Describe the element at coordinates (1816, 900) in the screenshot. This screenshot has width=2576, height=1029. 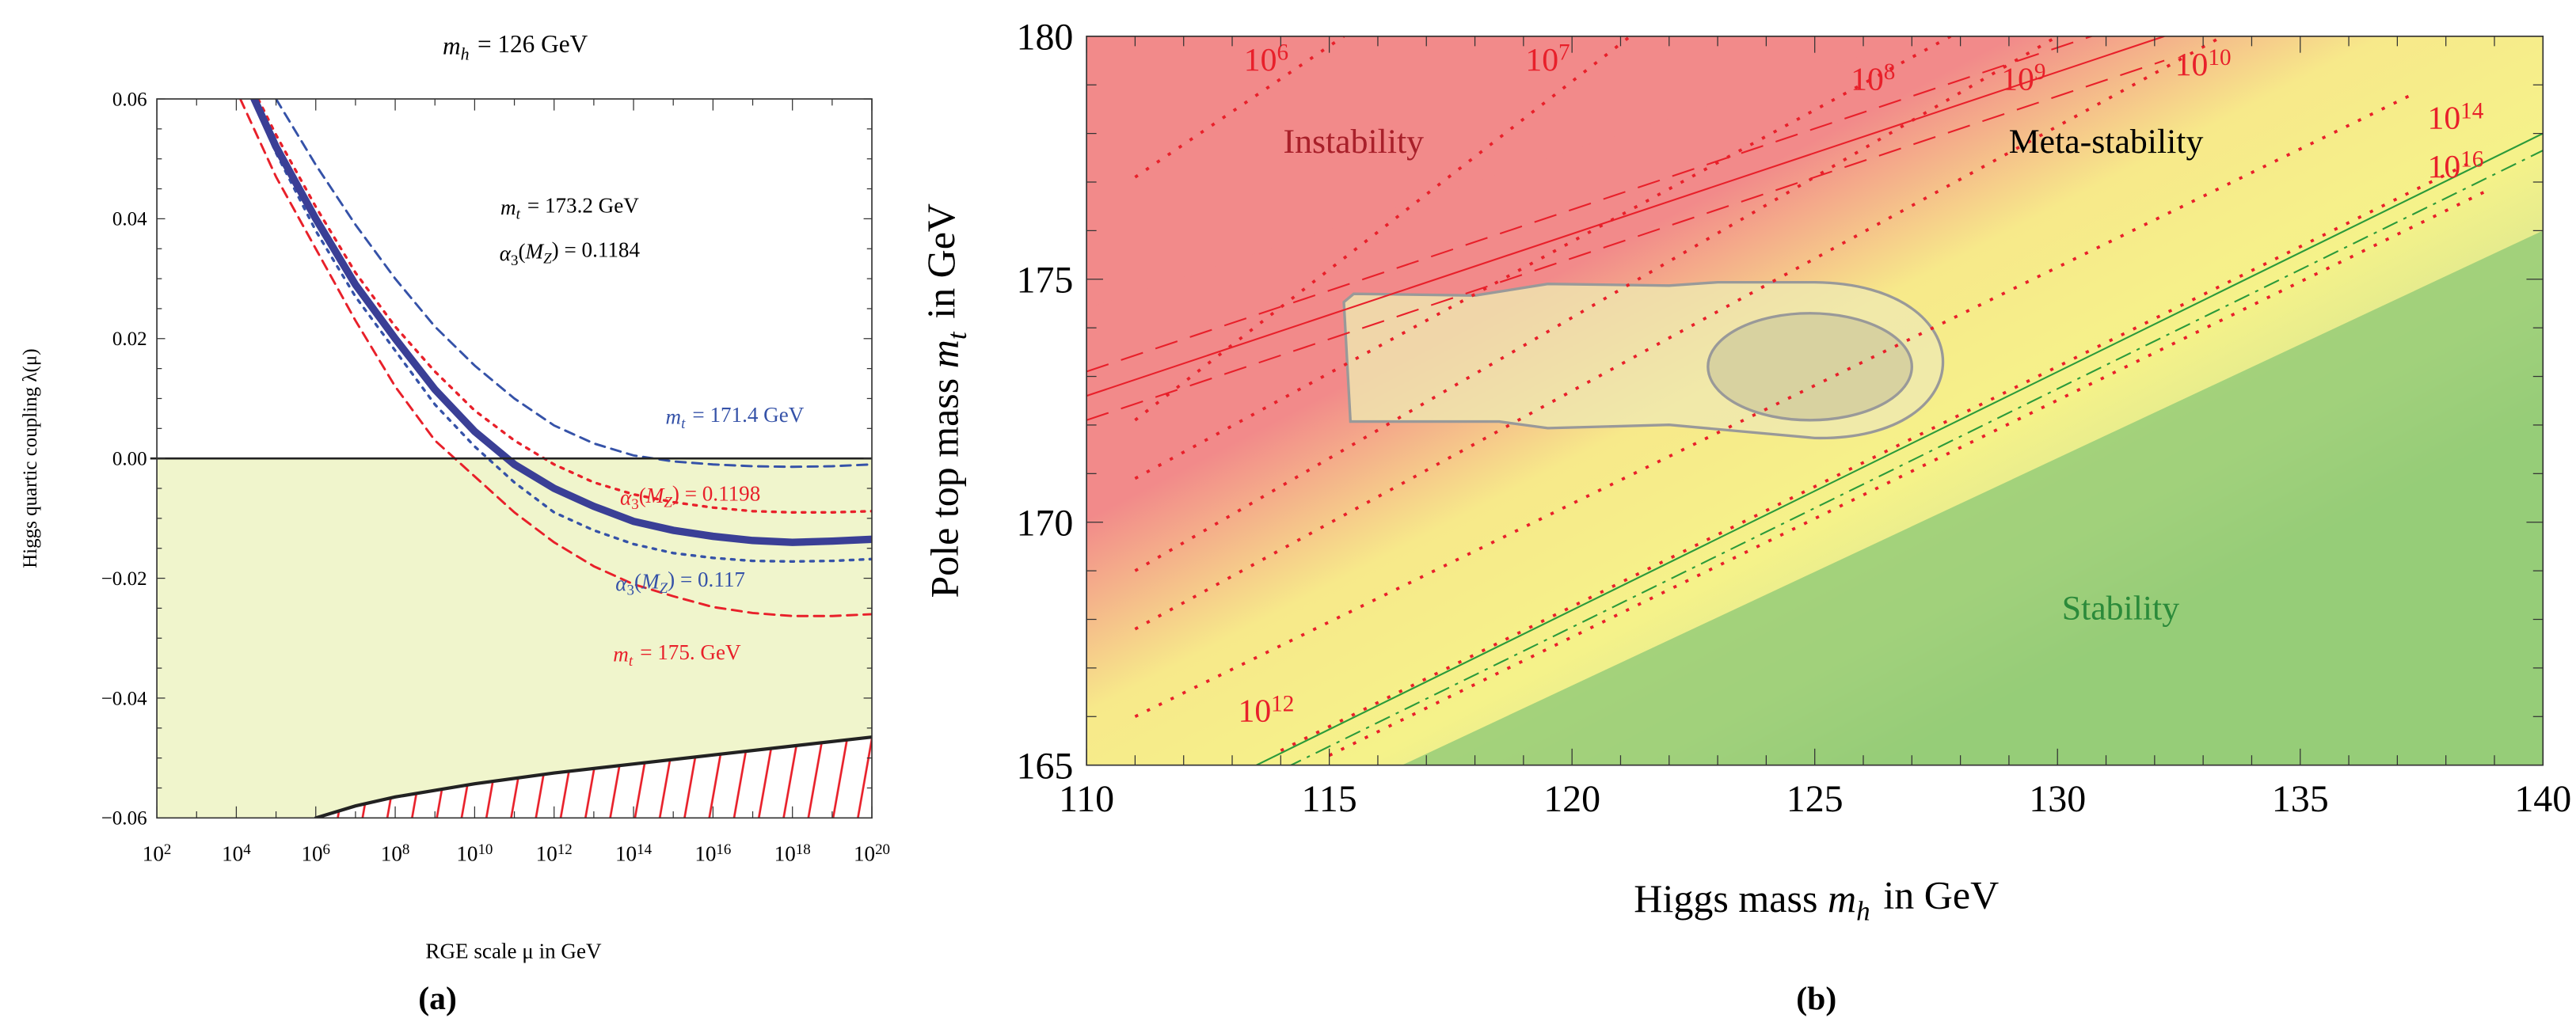
I see `x-axis-label-text: Higgs mass mh in GeV` at that location.